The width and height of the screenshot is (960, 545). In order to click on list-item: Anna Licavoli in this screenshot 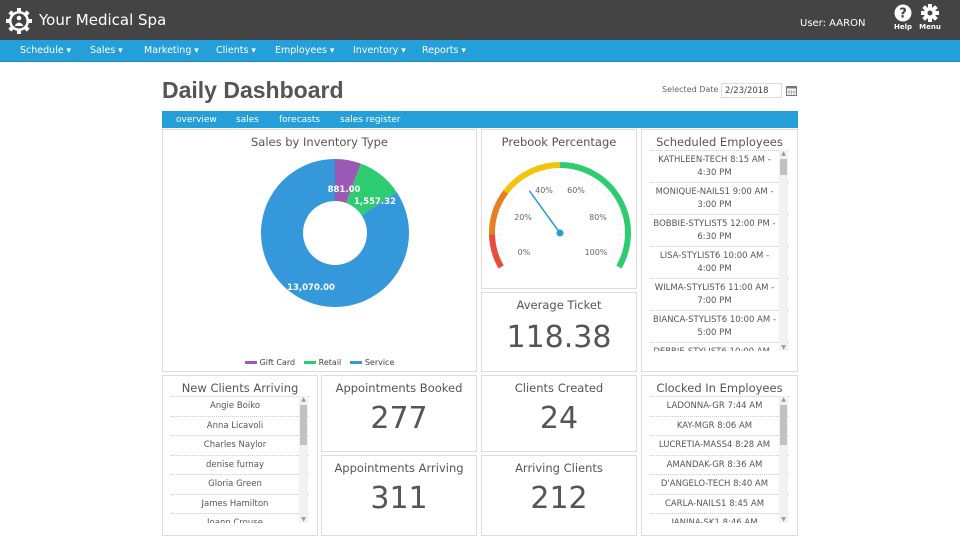, I will do `click(240, 425)`.